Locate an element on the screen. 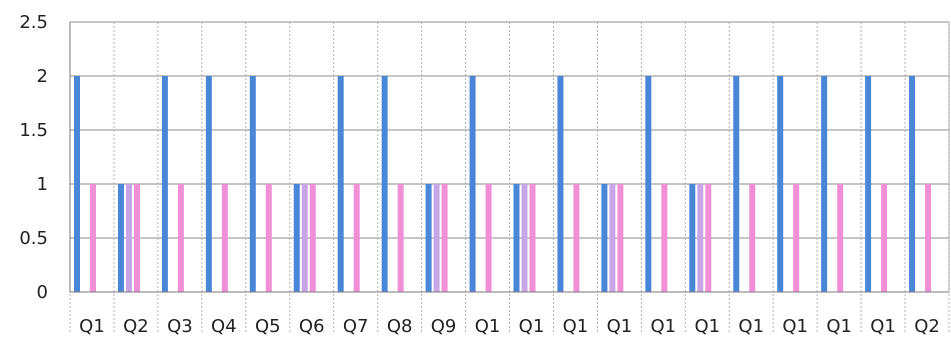 This screenshot has width=951, height=341. y-tick-label: 0.5 is located at coordinates (33, 238).